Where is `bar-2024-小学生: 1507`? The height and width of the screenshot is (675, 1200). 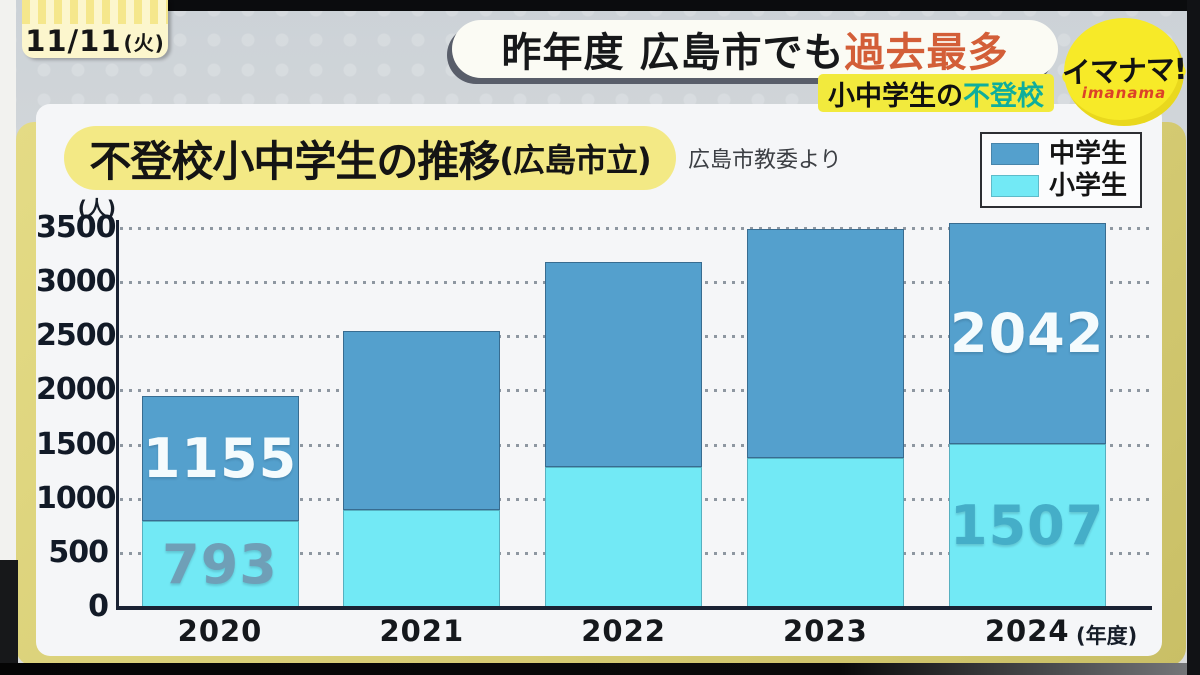 bar-2024-小学生: 1507 is located at coordinates (1027, 525).